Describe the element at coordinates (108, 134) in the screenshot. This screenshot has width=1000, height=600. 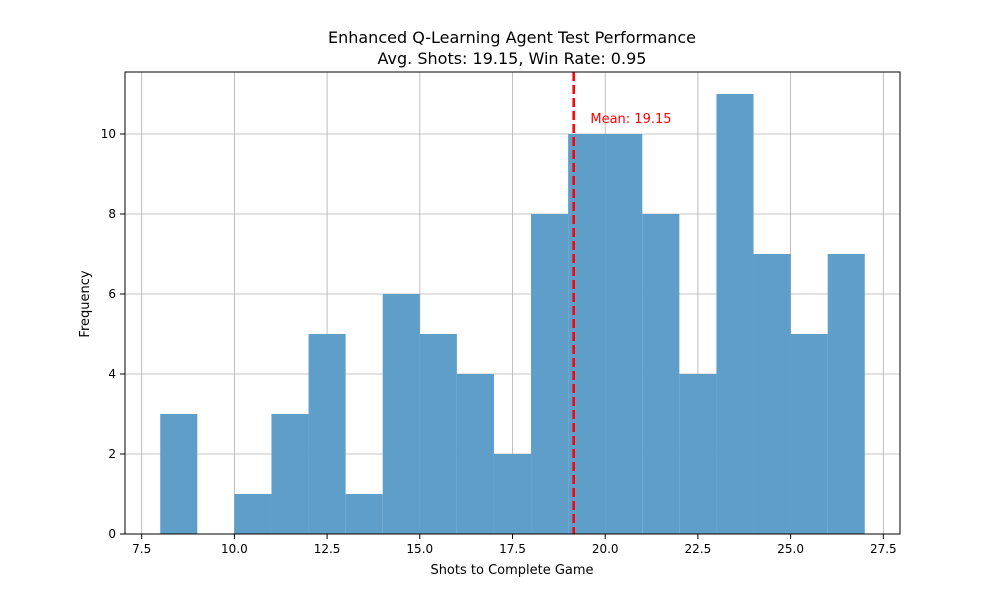
I see `y-tick-label: 10` at that location.